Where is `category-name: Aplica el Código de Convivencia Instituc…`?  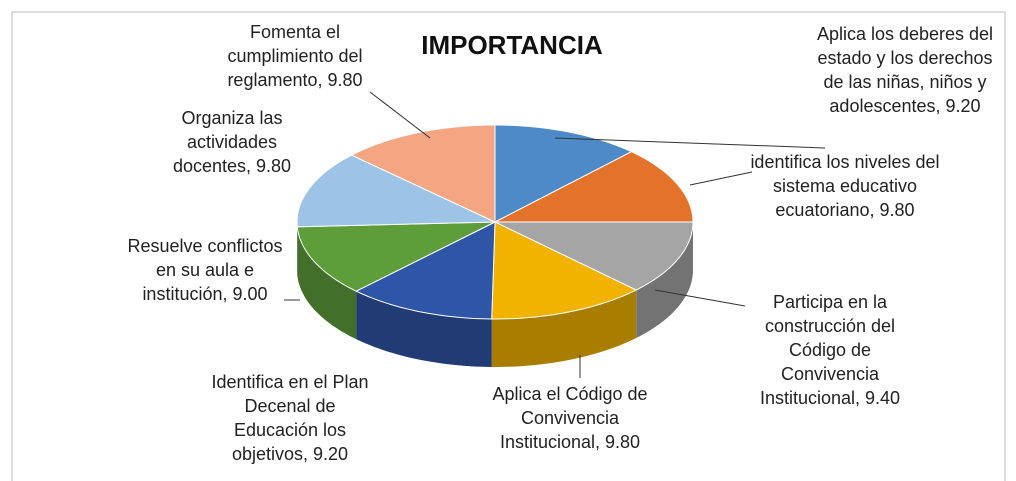
category-name: Aplica el Código de Convivencia Instituc… is located at coordinates (570, 418).